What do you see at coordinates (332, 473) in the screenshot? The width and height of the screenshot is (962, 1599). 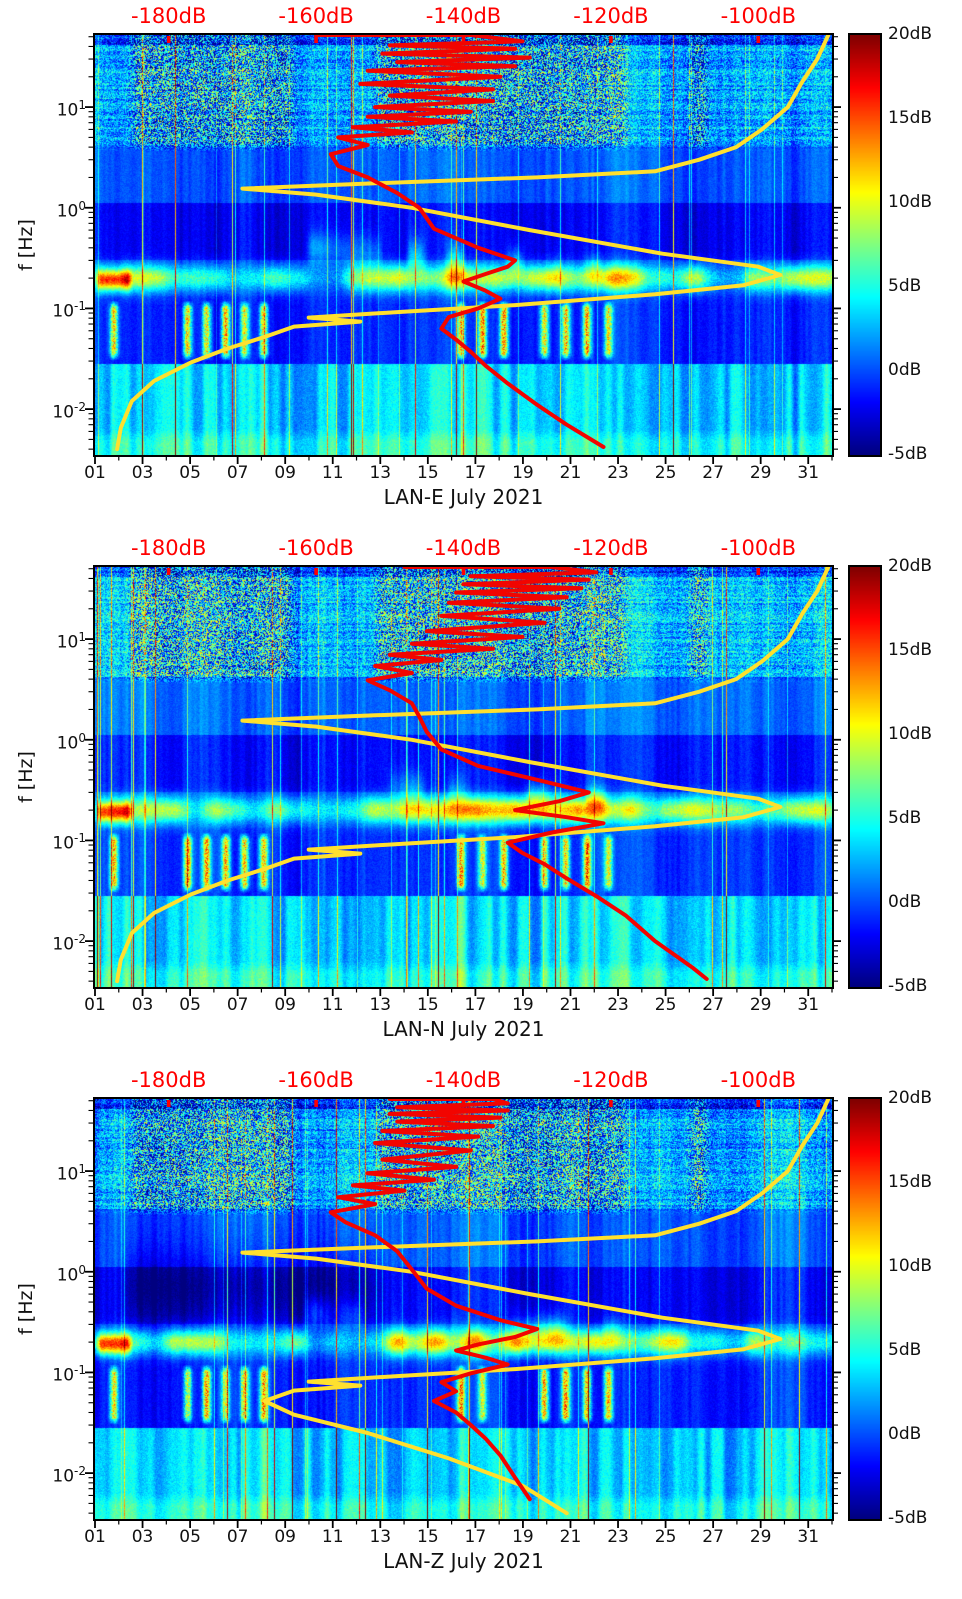 I see `x-tick-label: 11` at bounding box center [332, 473].